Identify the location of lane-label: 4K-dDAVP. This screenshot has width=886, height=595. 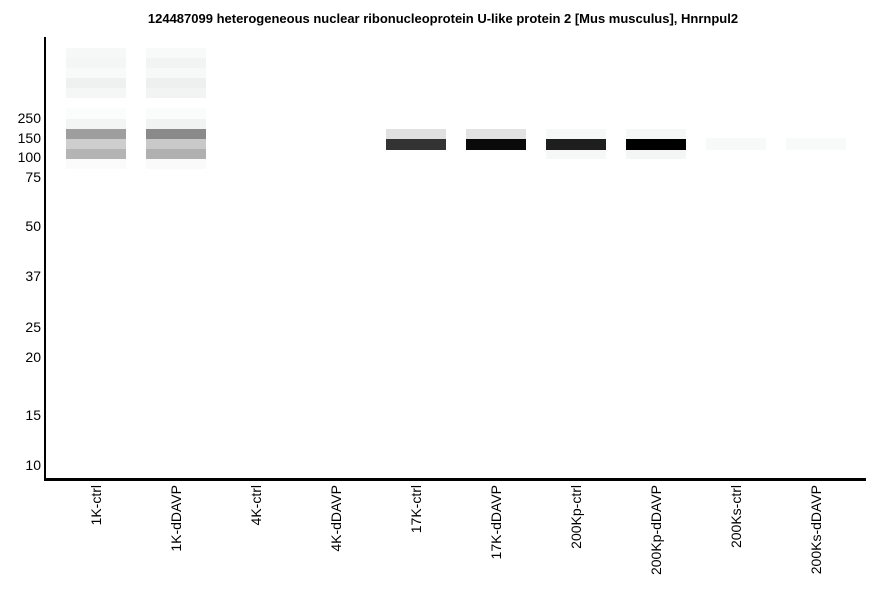
(336, 518).